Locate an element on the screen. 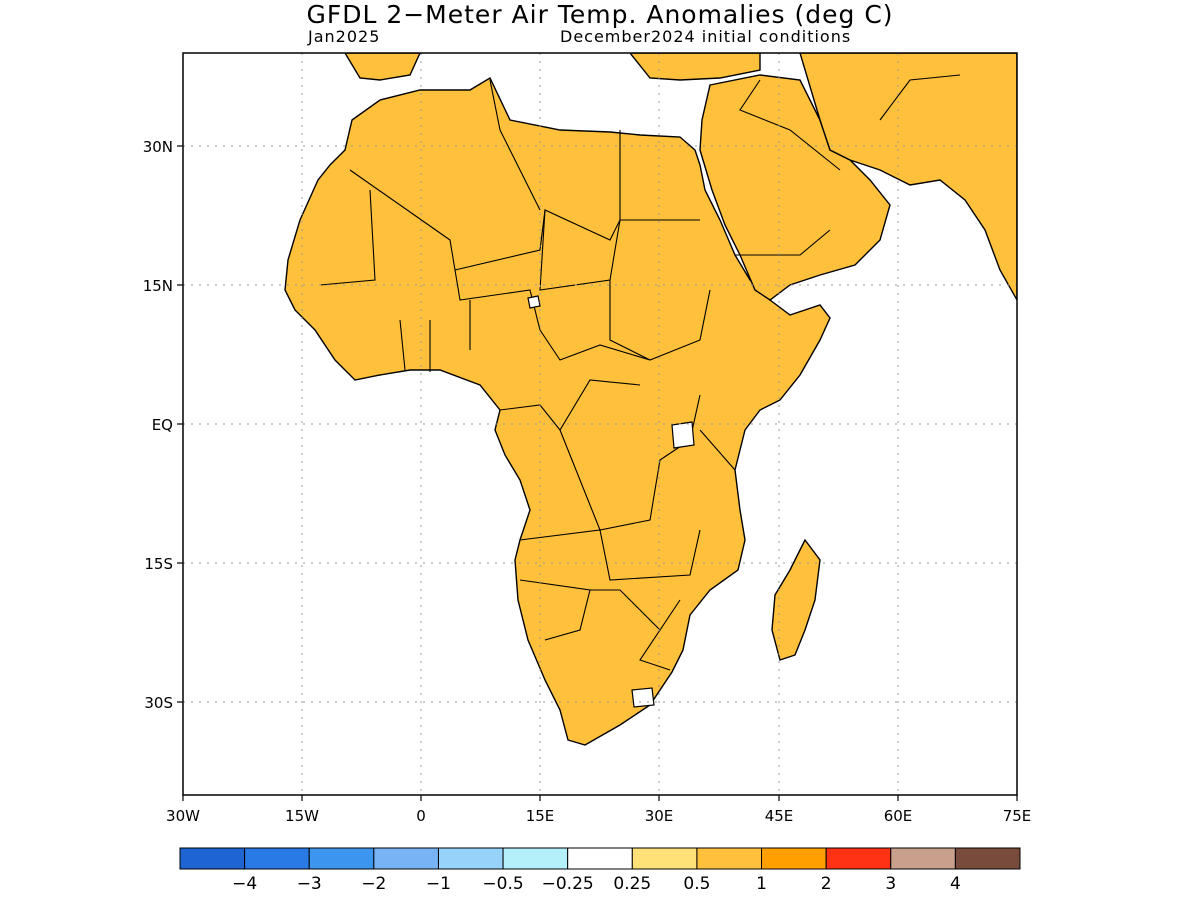  colorbar-label: 3 is located at coordinates (890, 884).